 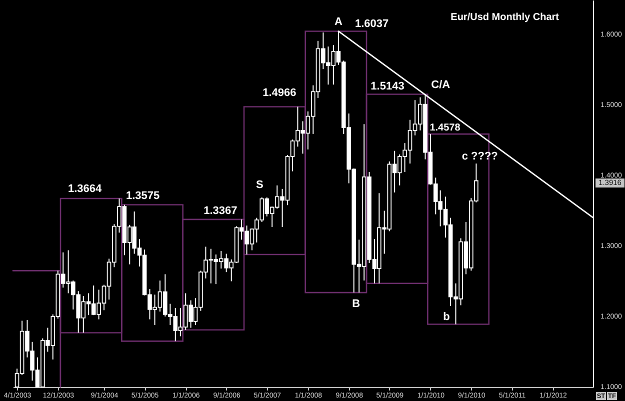 I want to click on annotation: 1.3367, so click(x=221, y=211).